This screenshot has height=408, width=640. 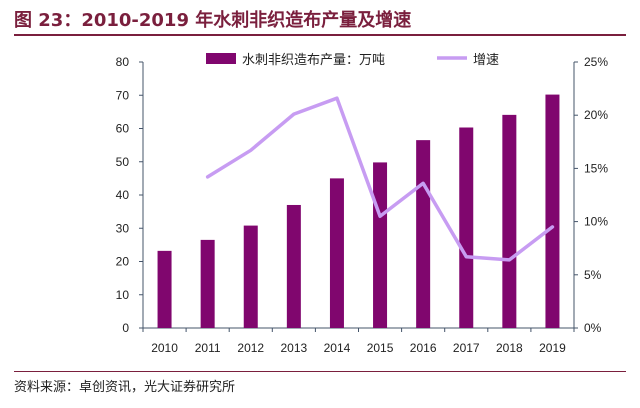 What do you see at coordinates (593, 328) in the screenshot?
I see `right-tick-label: 0%` at bounding box center [593, 328].